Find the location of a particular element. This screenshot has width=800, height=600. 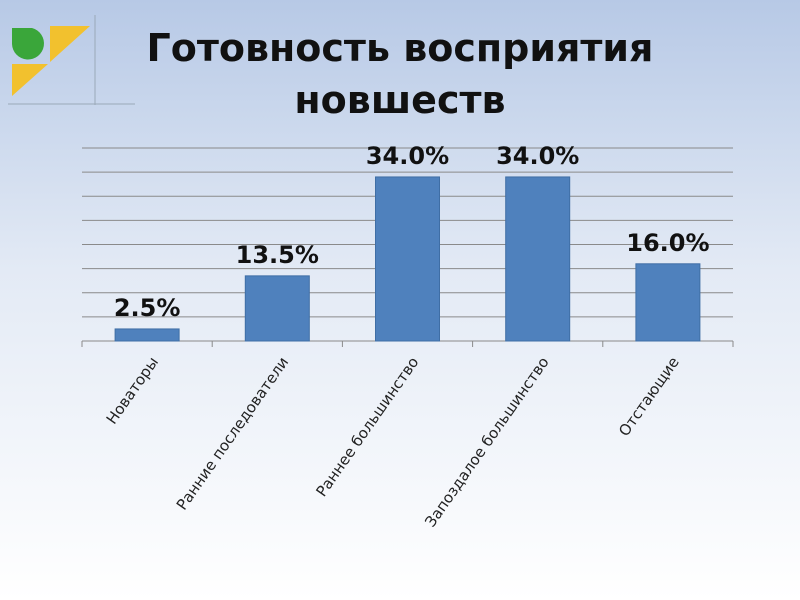

value-label: 2.5% is located at coordinates (147, 308).